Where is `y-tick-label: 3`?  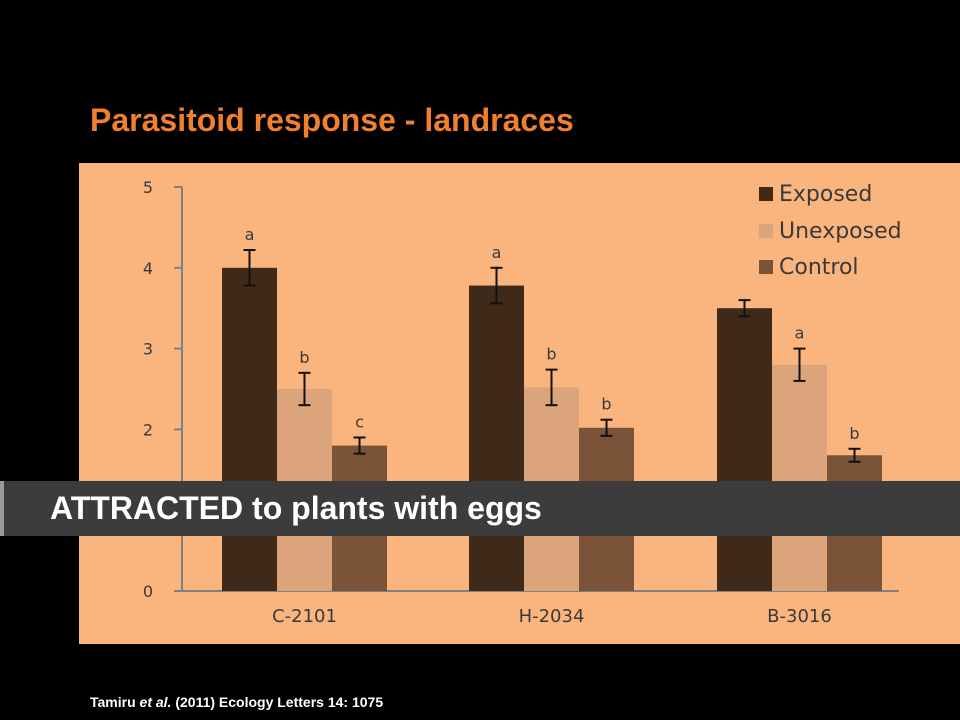 y-tick-label: 3 is located at coordinates (148, 349).